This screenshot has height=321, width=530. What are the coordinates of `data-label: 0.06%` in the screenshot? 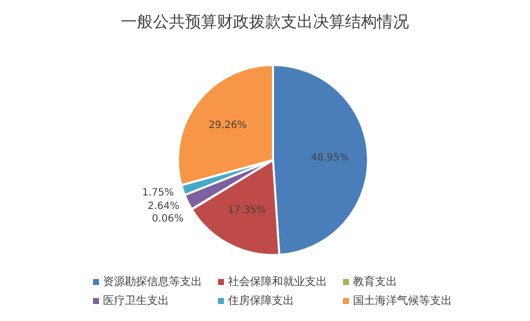 It's located at (168, 219).